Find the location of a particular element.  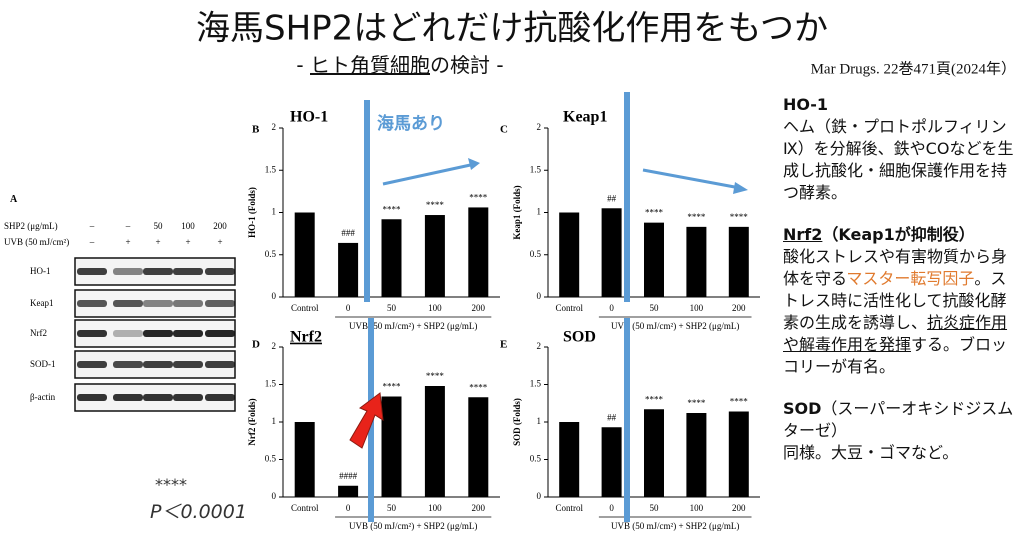

y-tick-label: 2 is located at coordinates (539, 127).